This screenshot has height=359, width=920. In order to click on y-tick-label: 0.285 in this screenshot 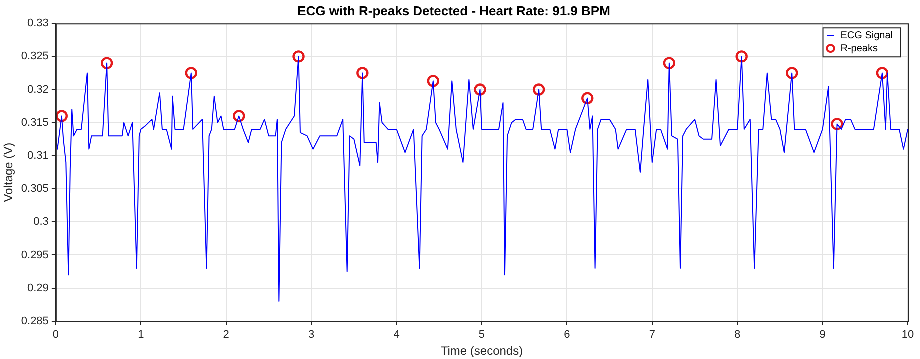, I will do `click(35, 321)`.